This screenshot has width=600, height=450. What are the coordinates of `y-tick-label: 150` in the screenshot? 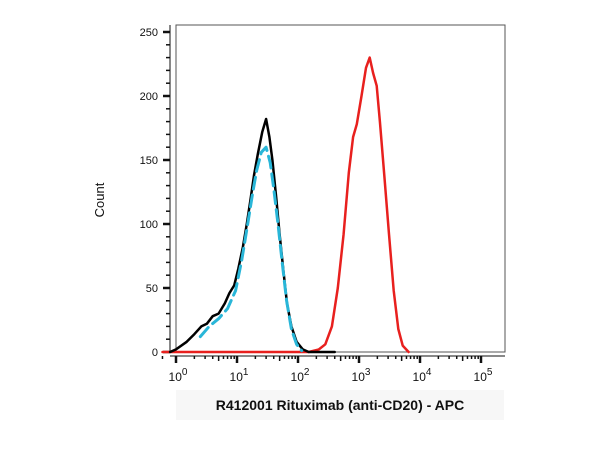 It's located at (149, 161).